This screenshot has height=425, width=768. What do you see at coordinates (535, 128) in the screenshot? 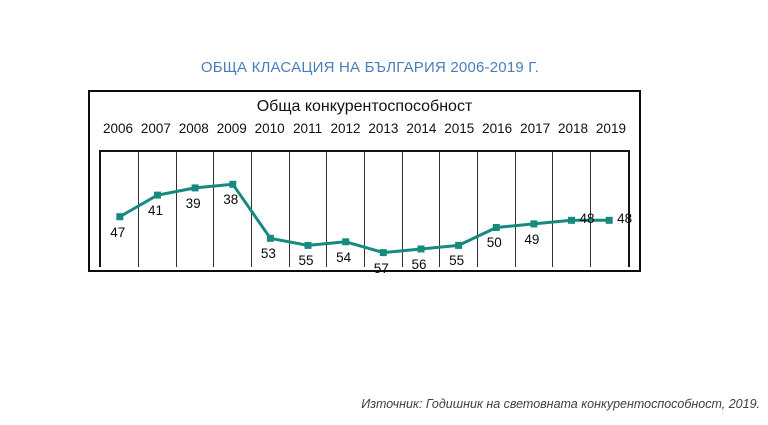
I see `year-label: 2017` at bounding box center [535, 128].